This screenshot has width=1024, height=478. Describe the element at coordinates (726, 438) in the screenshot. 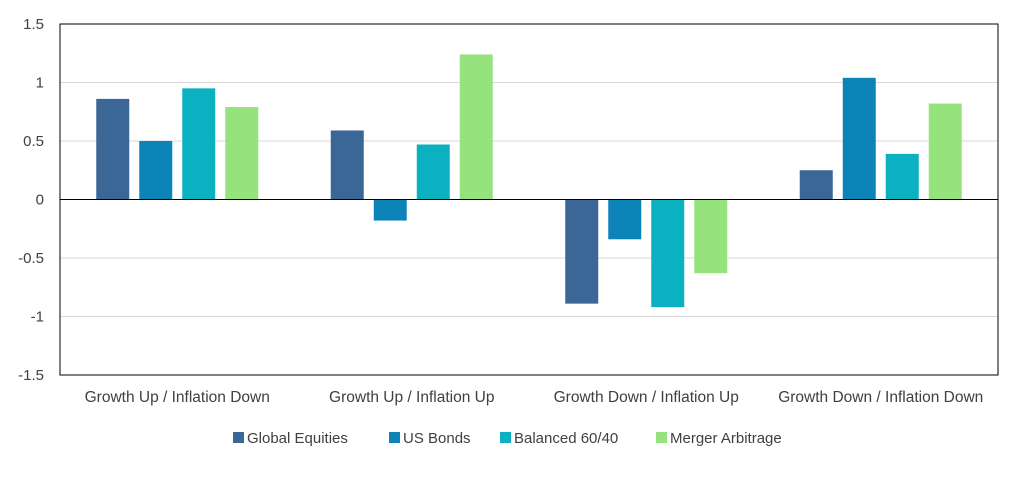

I see `legend-label: Merger Arbitrage` at that location.